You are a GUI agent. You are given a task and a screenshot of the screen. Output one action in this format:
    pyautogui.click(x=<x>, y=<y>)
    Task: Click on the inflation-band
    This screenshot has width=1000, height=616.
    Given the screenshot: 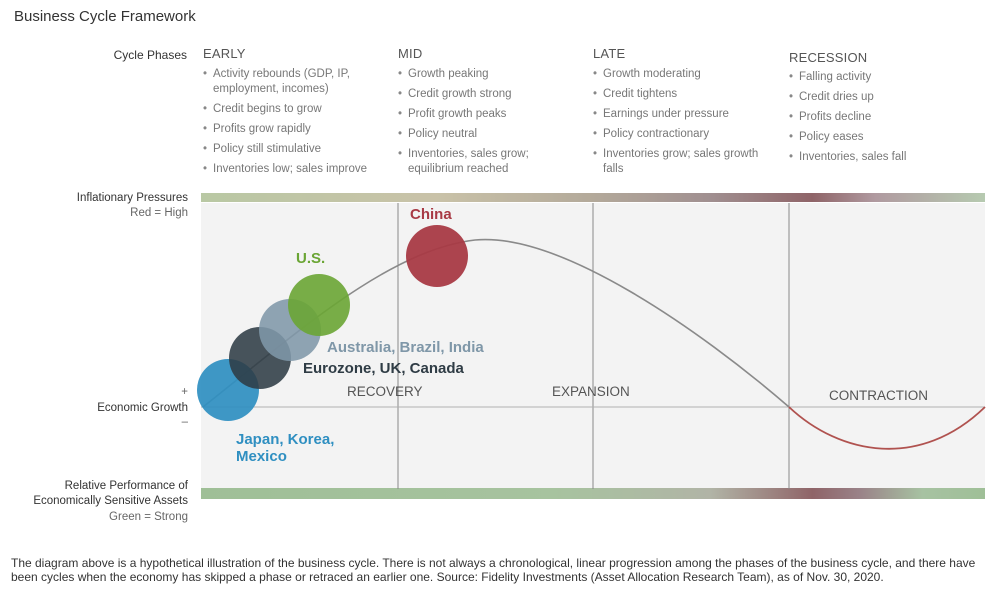 What is the action you would take?
    pyautogui.click(x=593, y=197)
    